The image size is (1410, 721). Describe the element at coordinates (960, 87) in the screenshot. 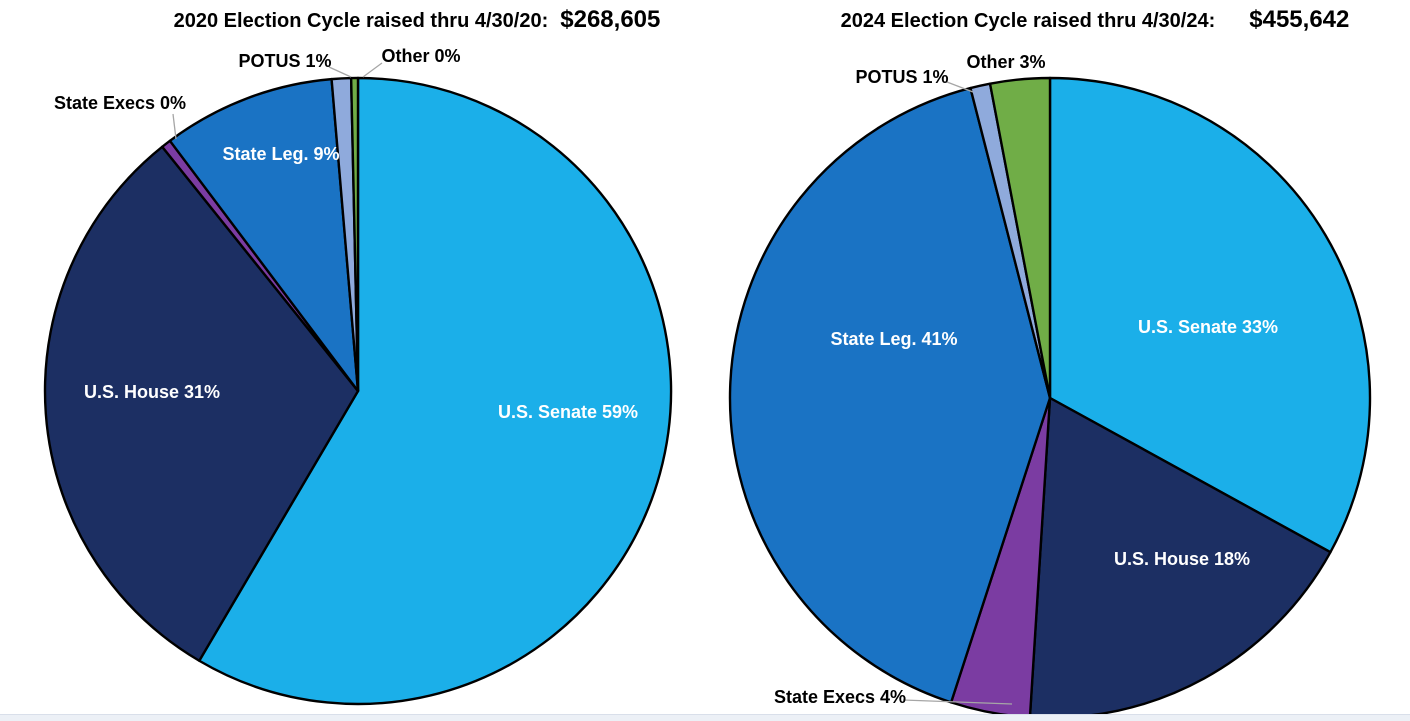

I see `leader-line-2024-potus` at that location.